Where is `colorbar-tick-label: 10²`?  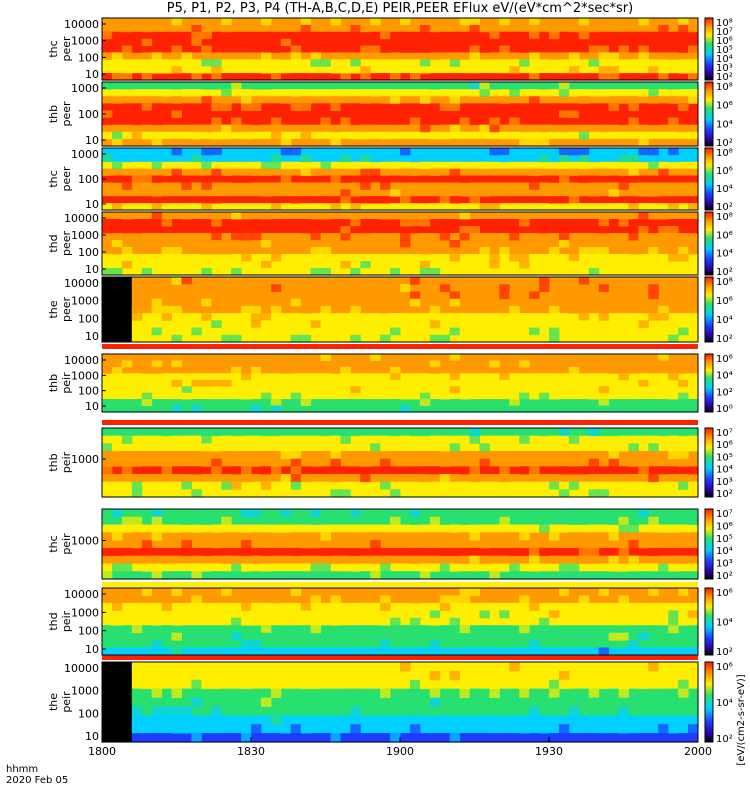
colorbar-tick-label: 10² is located at coordinates (724, 339).